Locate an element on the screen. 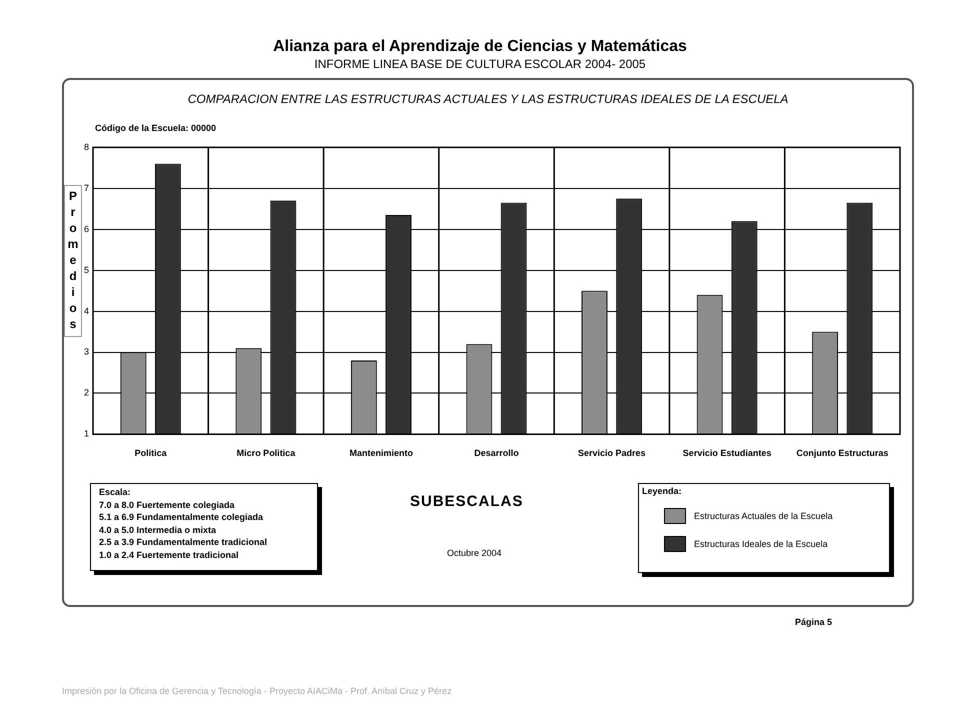 The image size is (960, 720). y-tick-label: 6 is located at coordinates (87, 229).